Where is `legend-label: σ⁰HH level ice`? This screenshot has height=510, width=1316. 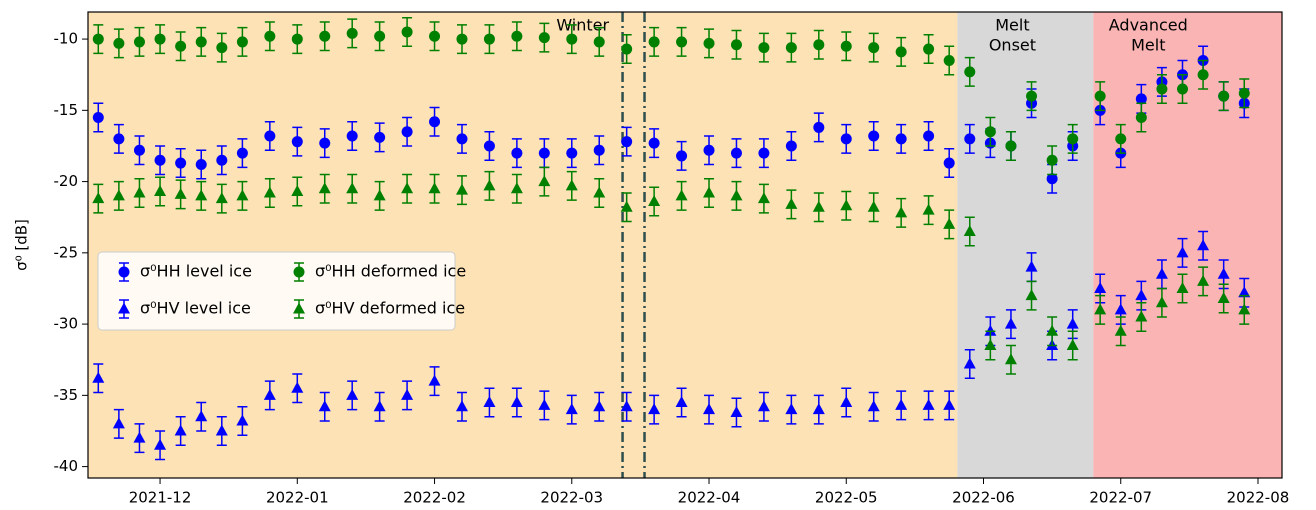 legend-label: σ⁰HH level ice is located at coordinates (196, 271).